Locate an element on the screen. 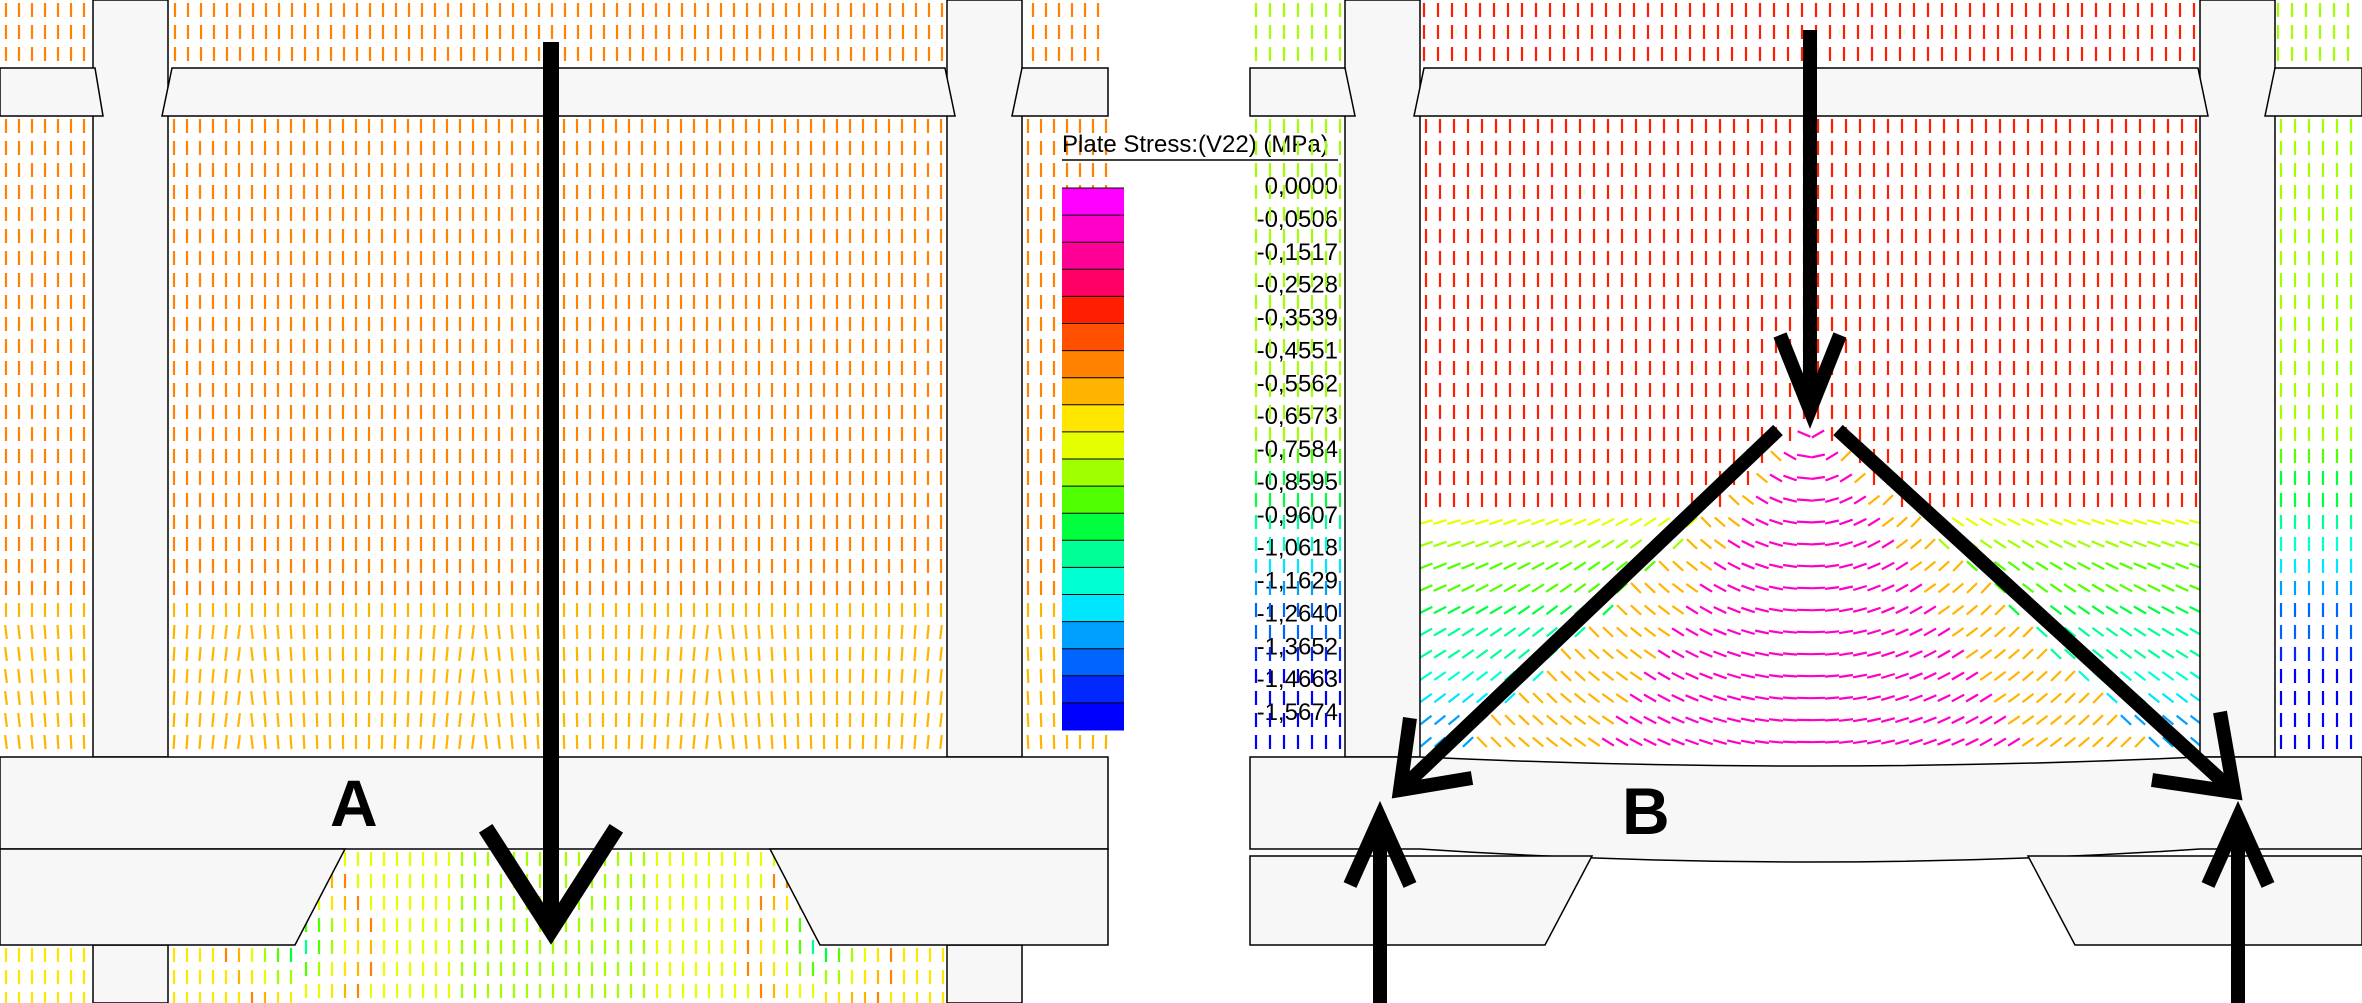 This screenshot has width=2362, height=1003. panel-a-column-right is located at coordinates (984, 379).